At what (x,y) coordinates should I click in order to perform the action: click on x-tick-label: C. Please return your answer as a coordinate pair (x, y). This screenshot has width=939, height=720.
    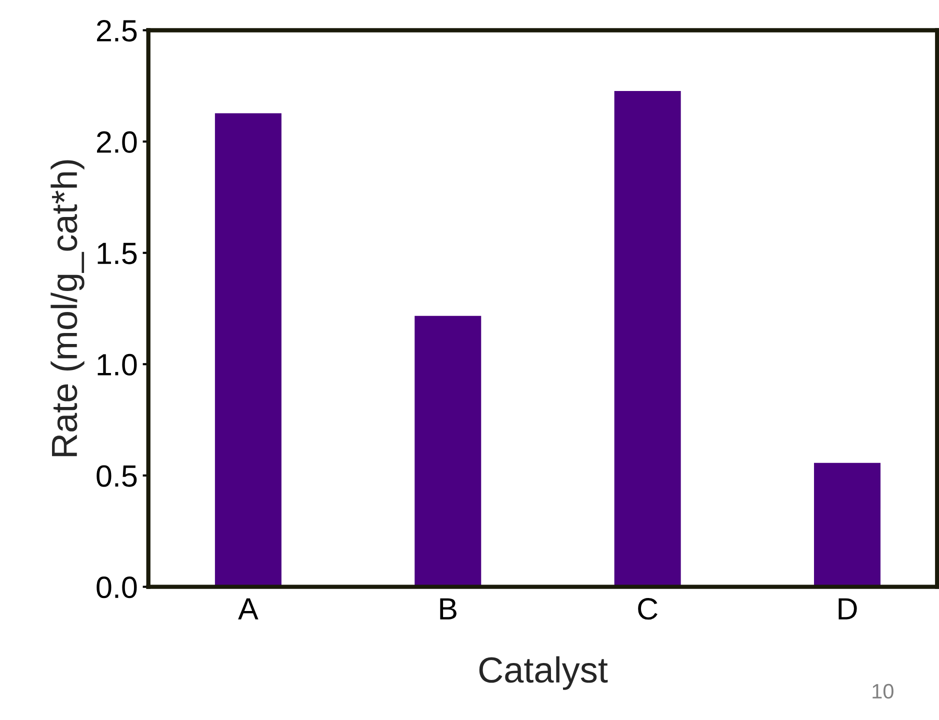
    Looking at the image, I should click on (648, 609).